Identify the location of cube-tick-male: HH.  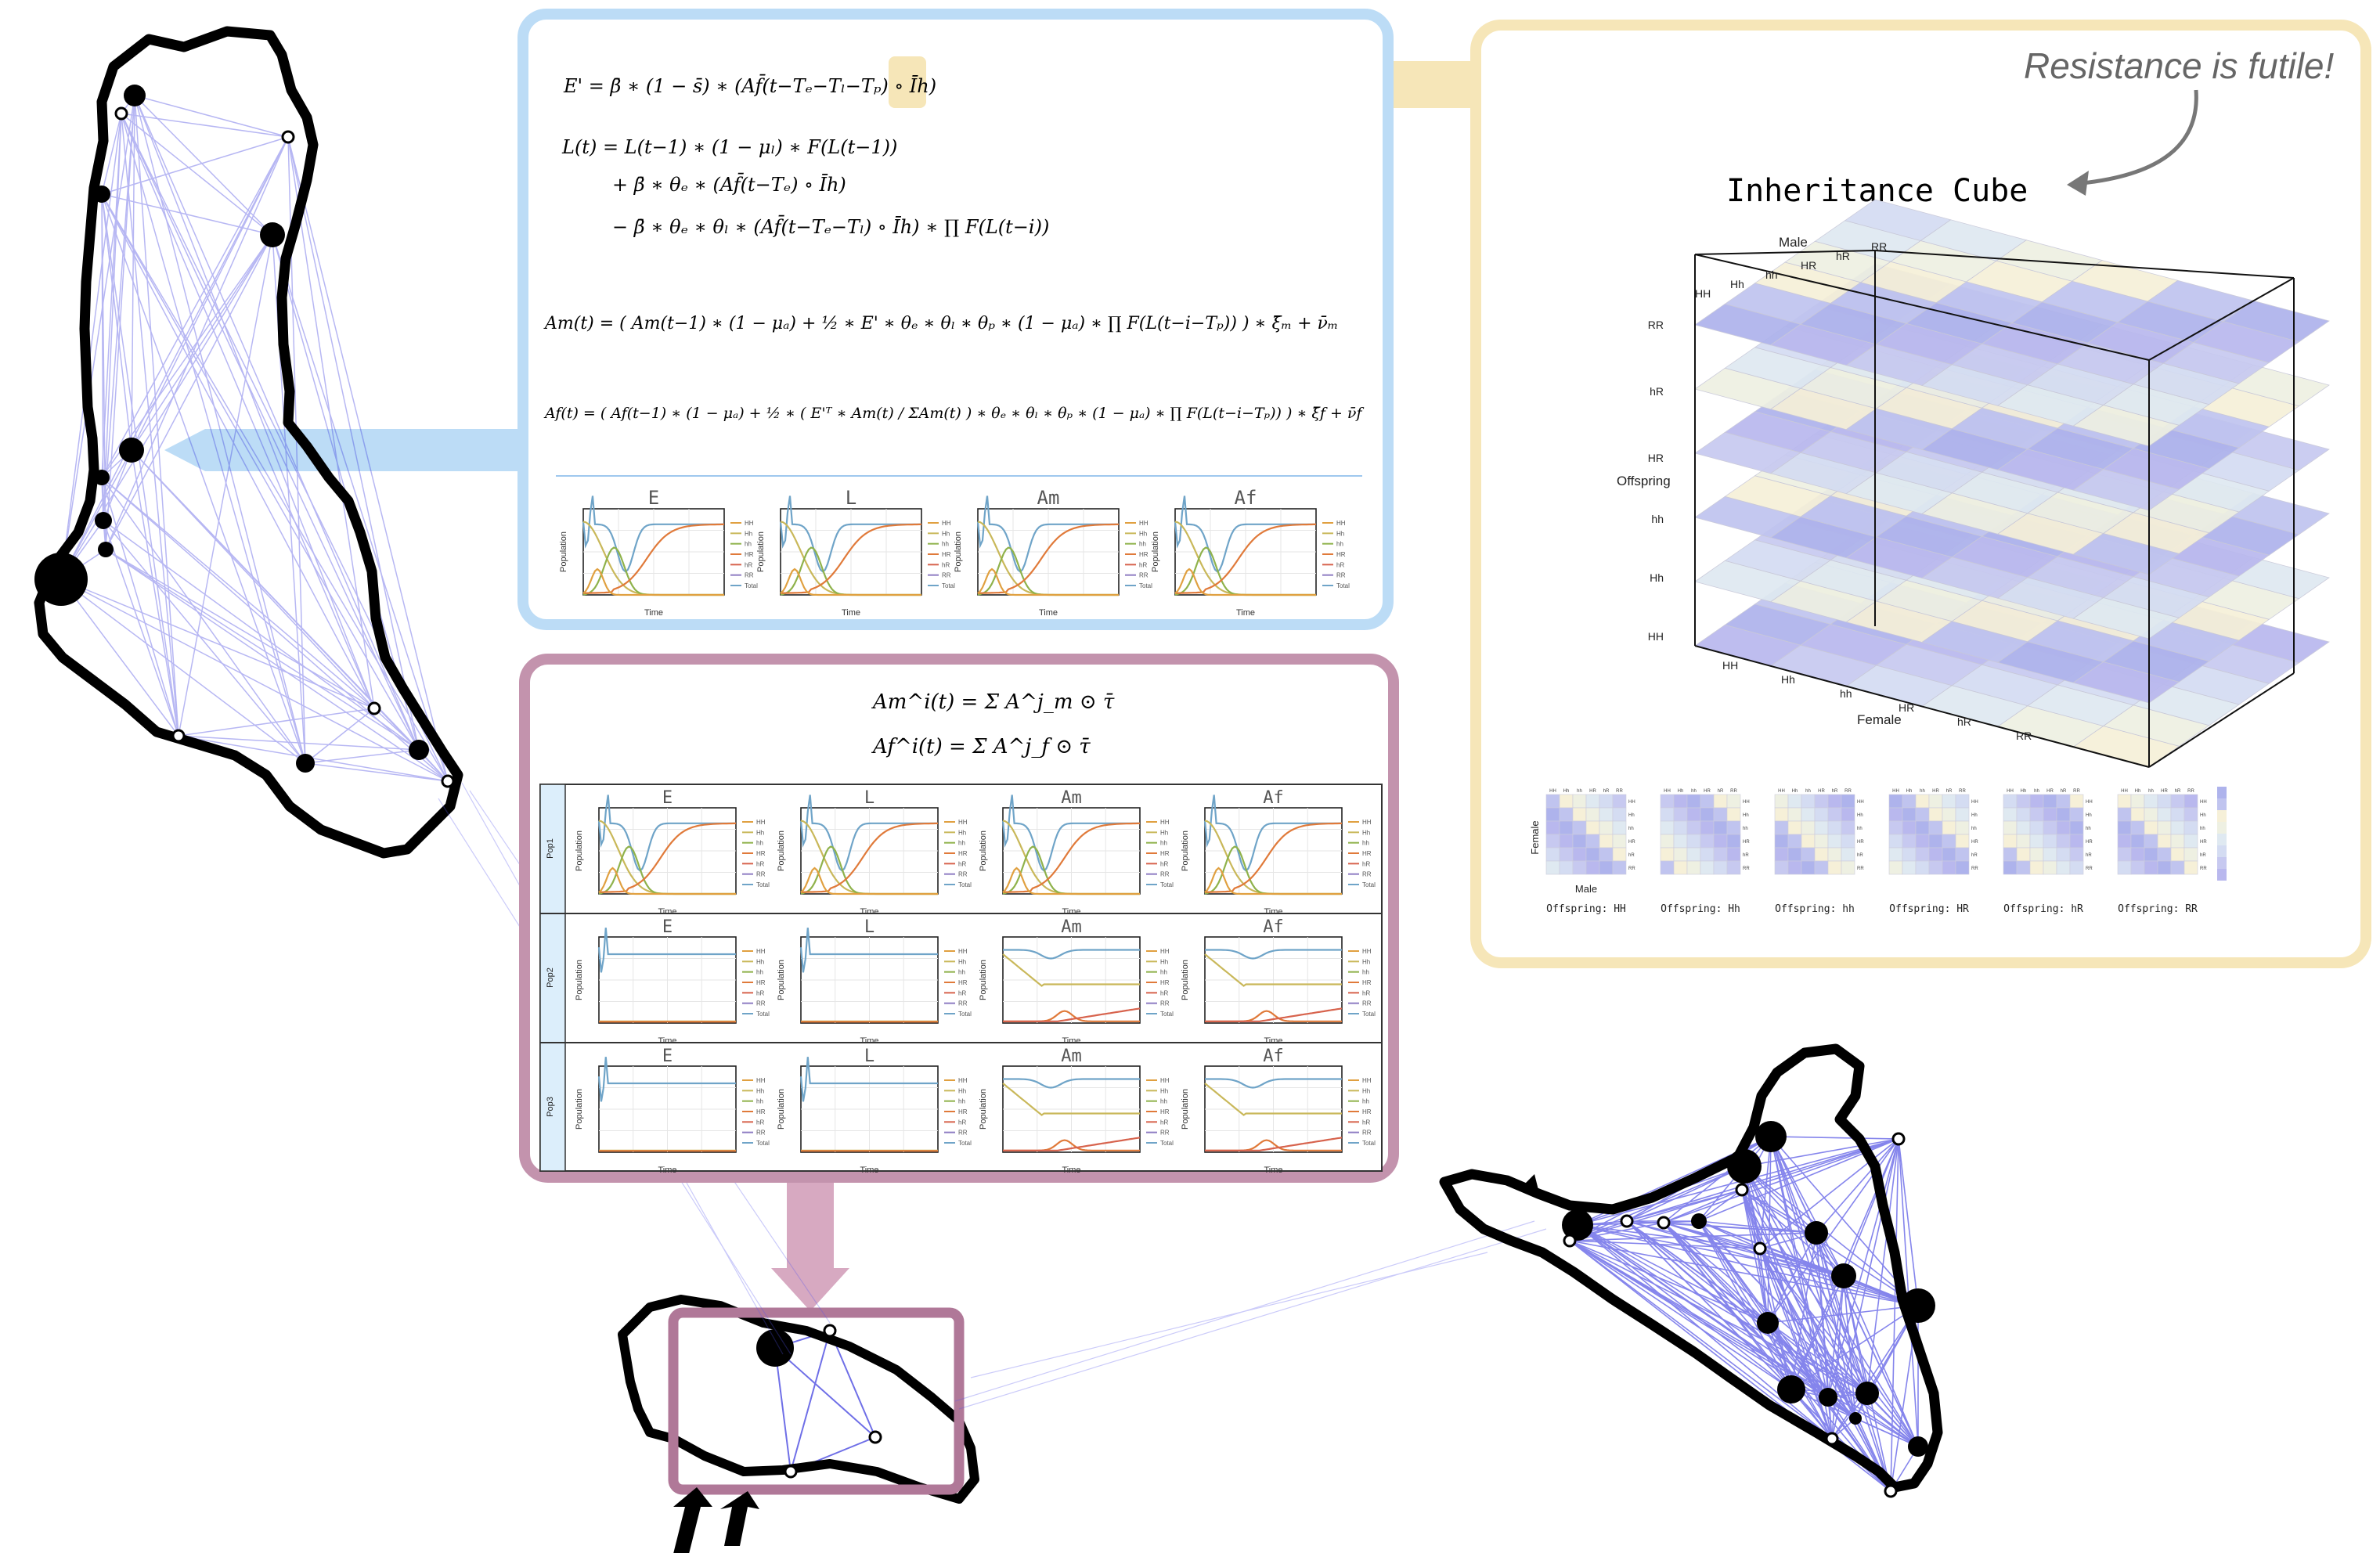
(1703, 293).